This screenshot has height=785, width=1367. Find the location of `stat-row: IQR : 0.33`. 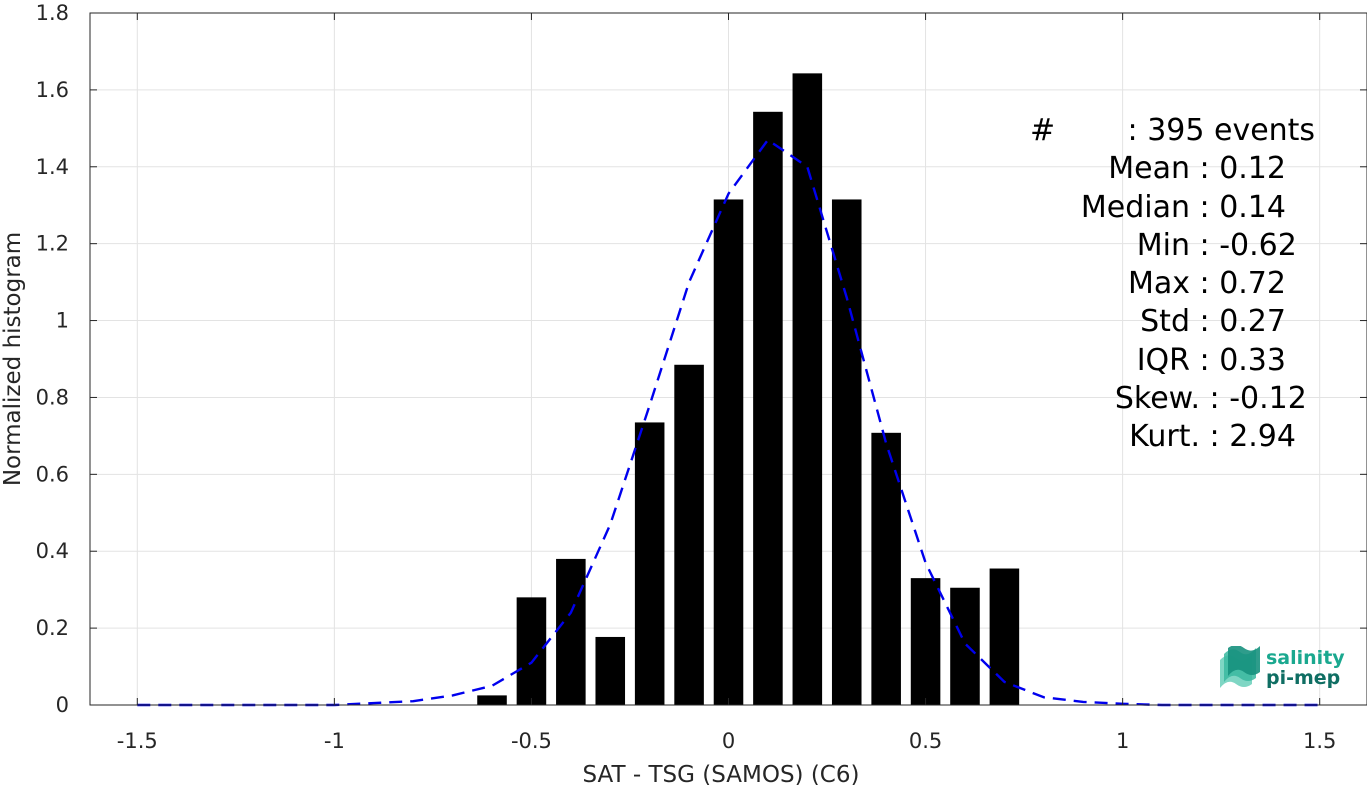

stat-row: IQR : 0.33 is located at coordinates (1123, 361).